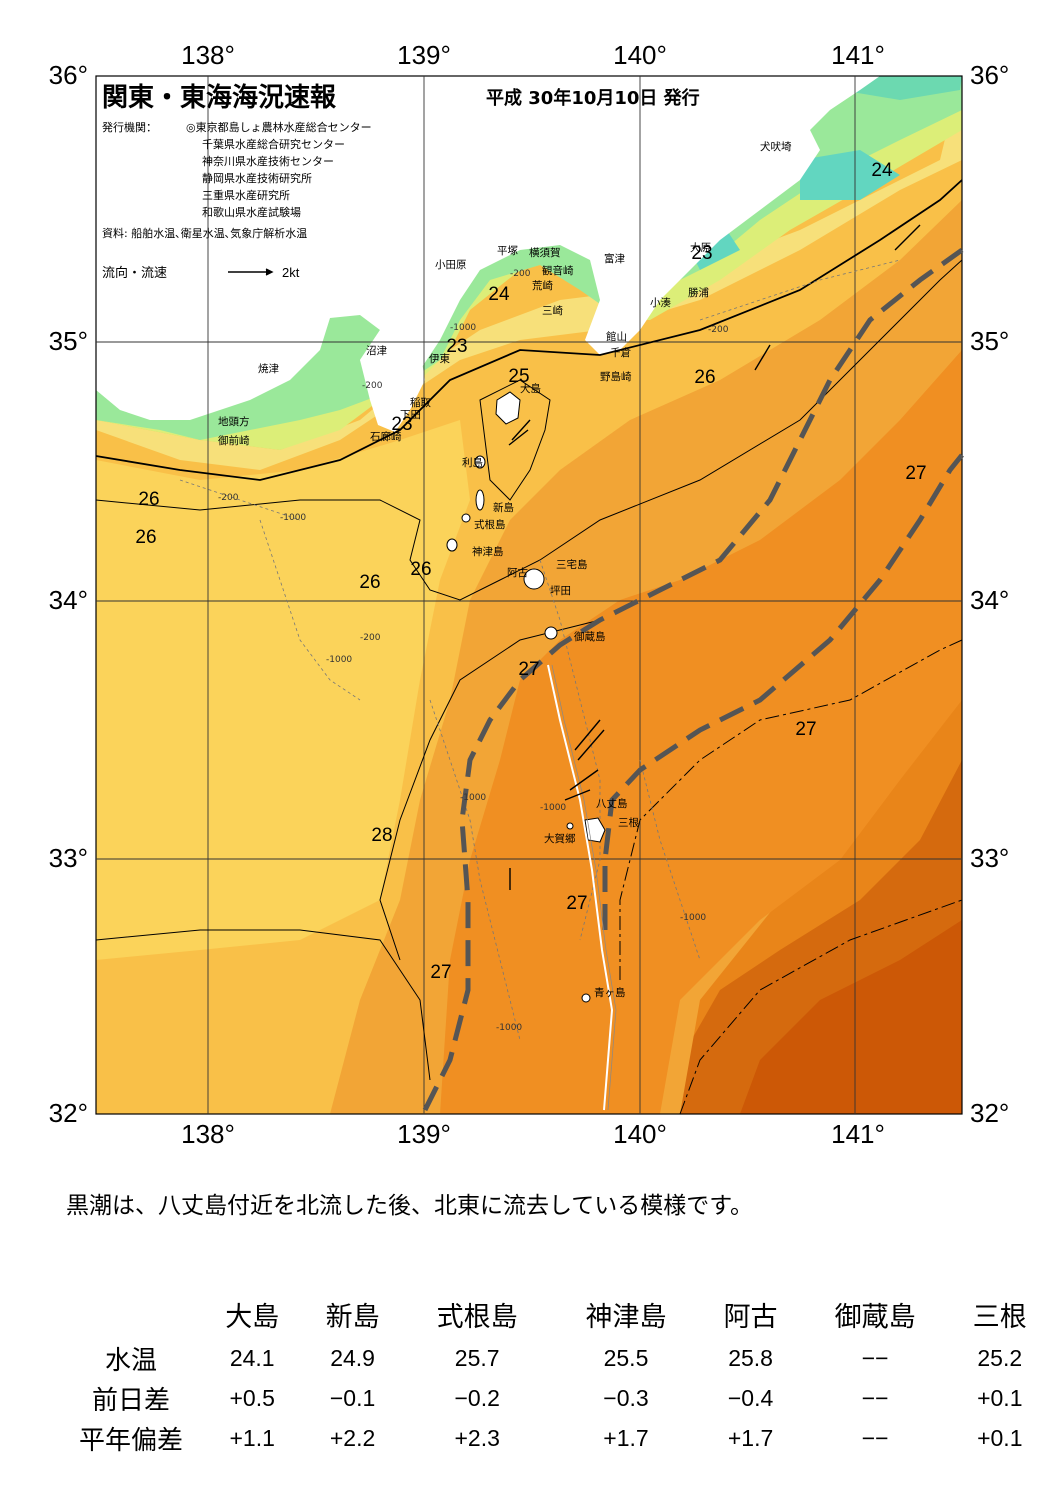 The height and width of the screenshot is (1503, 1064). What do you see at coordinates (130, 1440) in the screenshot?
I see `row-label: 平年偏差` at bounding box center [130, 1440].